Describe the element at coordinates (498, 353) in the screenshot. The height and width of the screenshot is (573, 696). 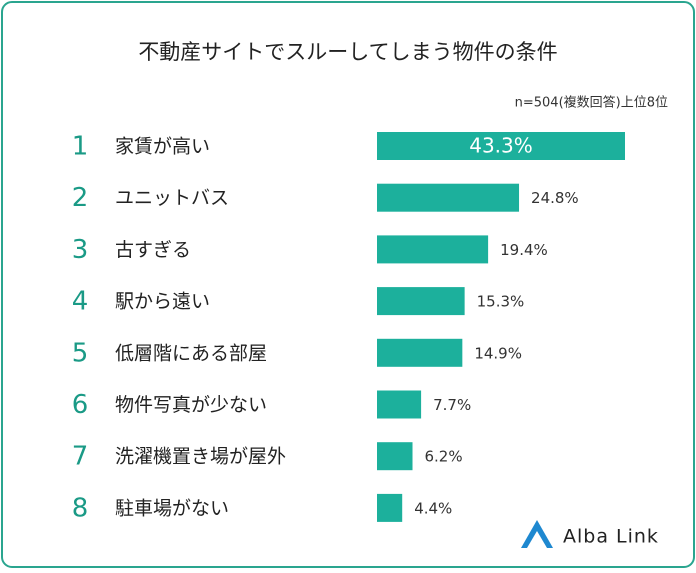
I see `value-label: 14.9%` at that location.